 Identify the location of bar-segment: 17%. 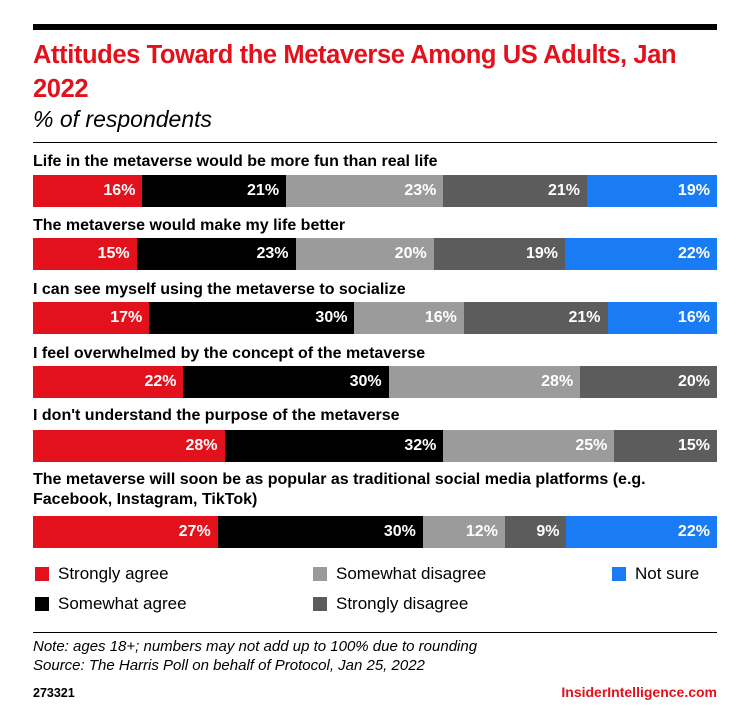
(91, 318).